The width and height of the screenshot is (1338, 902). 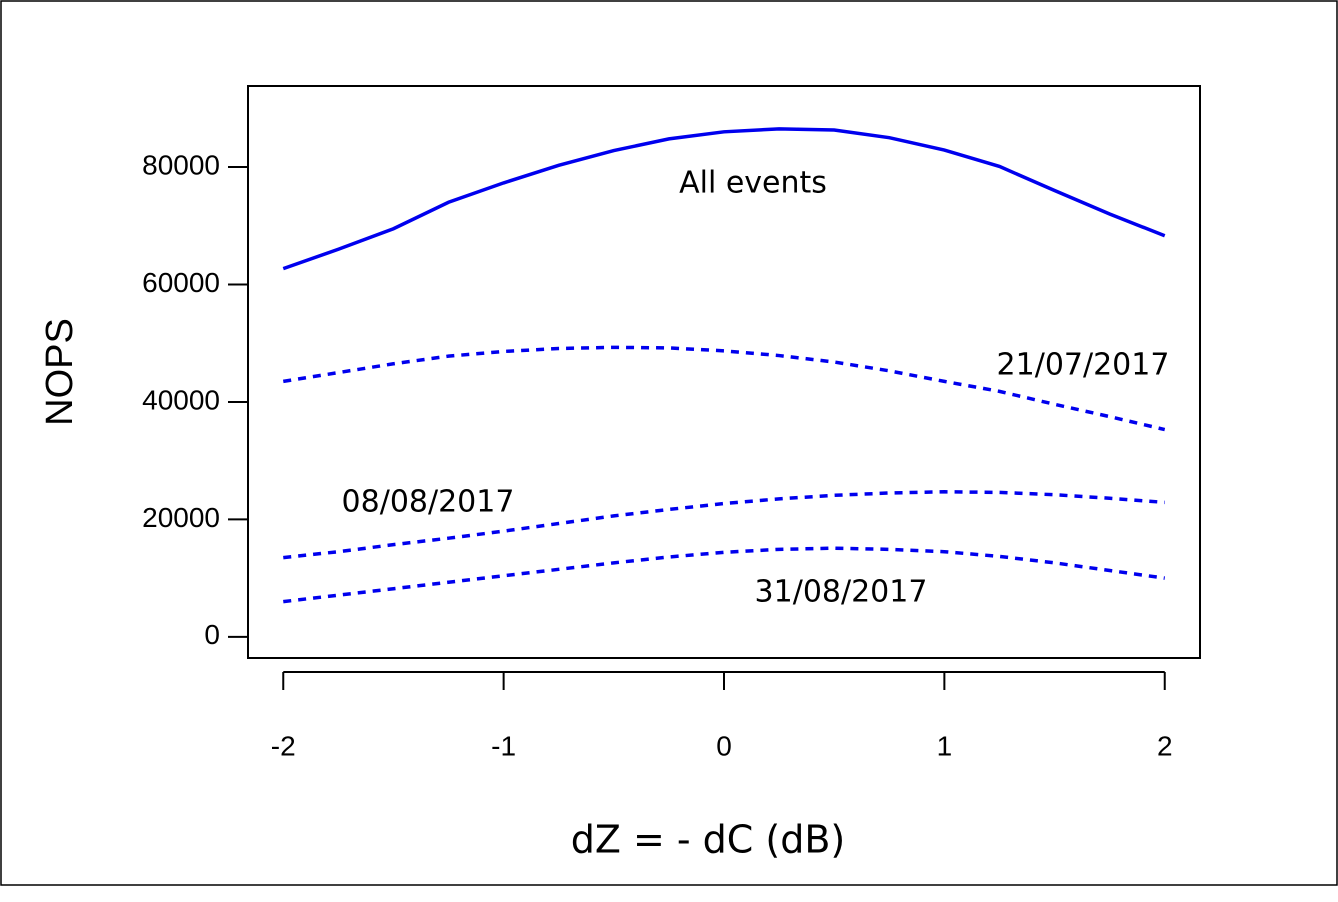 What do you see at coordinates (428, 502) in the screenshot?
I see `series-label: 08/08/2017` at bounding box center [428, 502].